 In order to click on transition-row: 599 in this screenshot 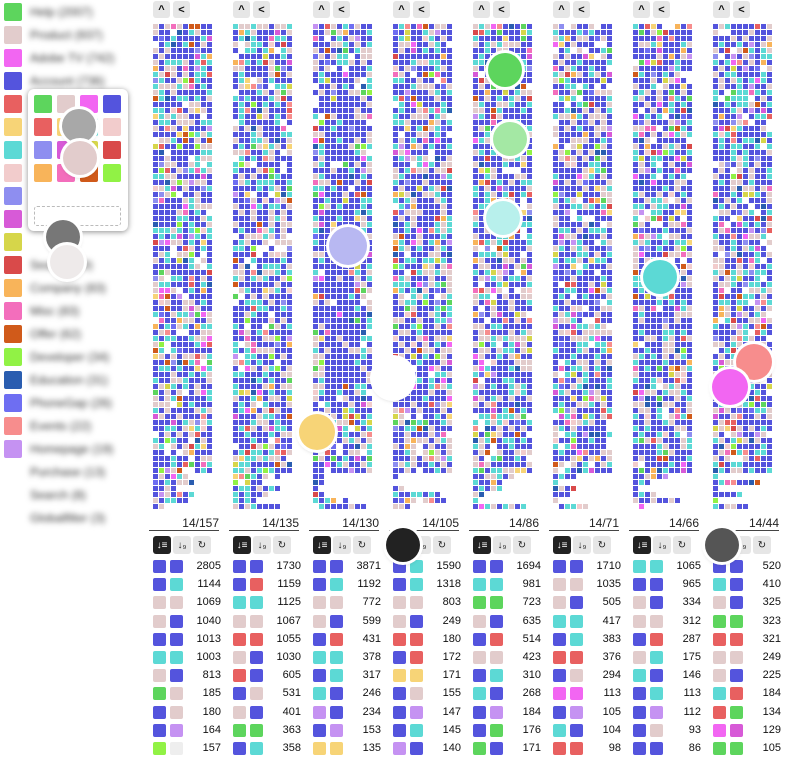, I will do `click(349, 621)`.